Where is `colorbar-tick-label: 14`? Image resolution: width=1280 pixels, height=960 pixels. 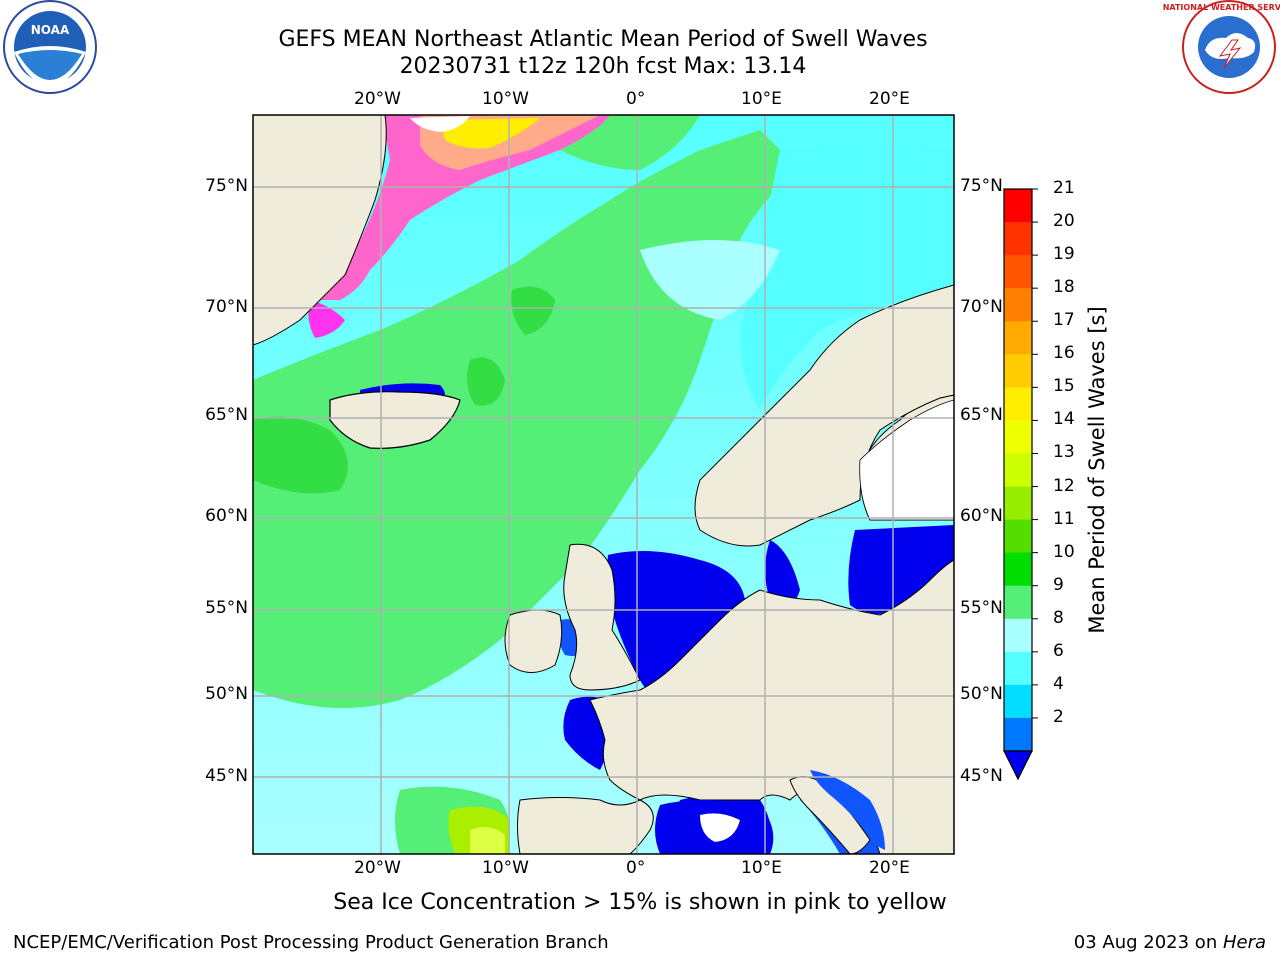
colorbar-tick-label: 14 is located at coordinates (1064, 419).